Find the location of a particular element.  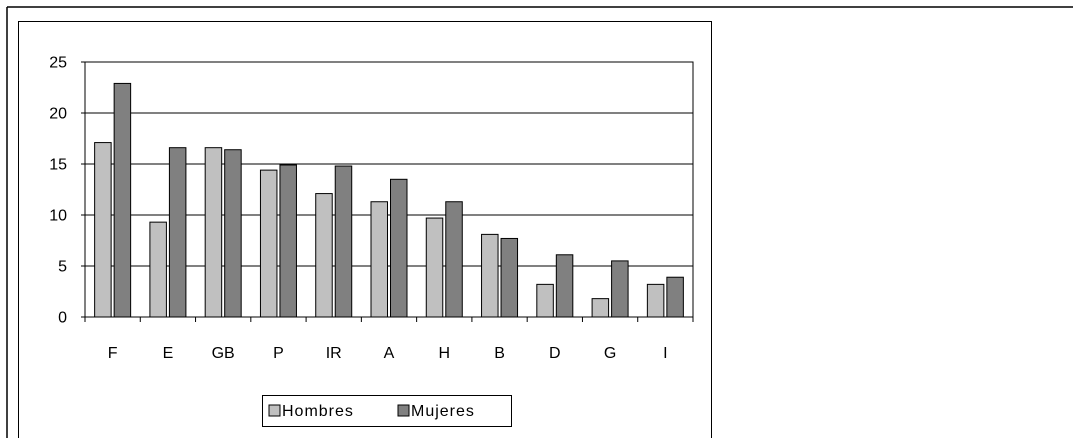

legend-label-mujeres: Mujeres is located at coordinates (443, 411).